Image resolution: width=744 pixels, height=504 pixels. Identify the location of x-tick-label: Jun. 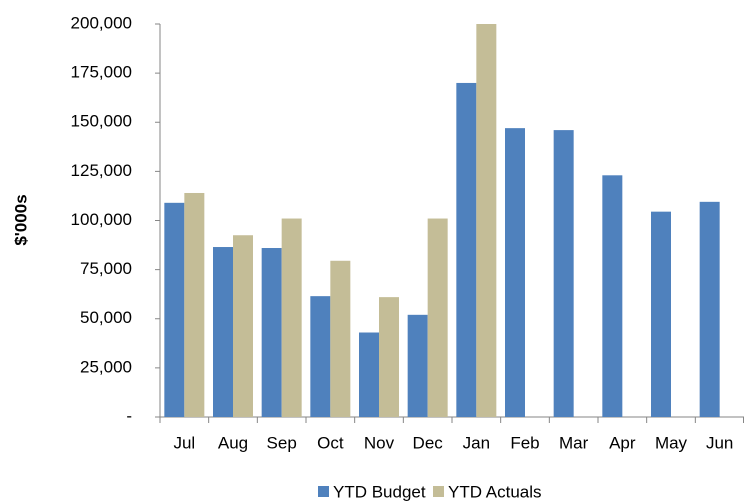
(719, 442).